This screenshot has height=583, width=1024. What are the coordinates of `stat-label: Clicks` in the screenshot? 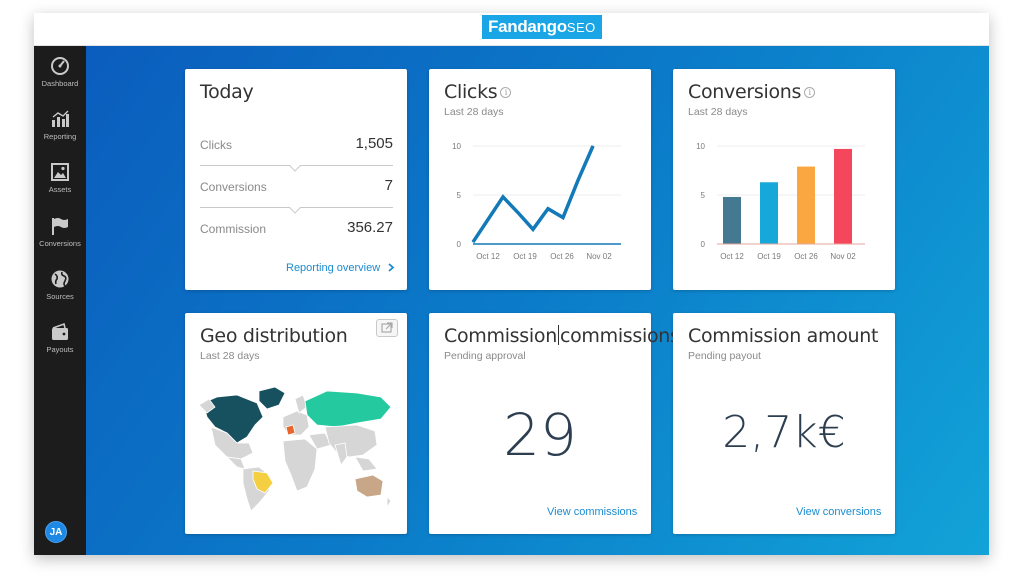 It's located at (216, 145).